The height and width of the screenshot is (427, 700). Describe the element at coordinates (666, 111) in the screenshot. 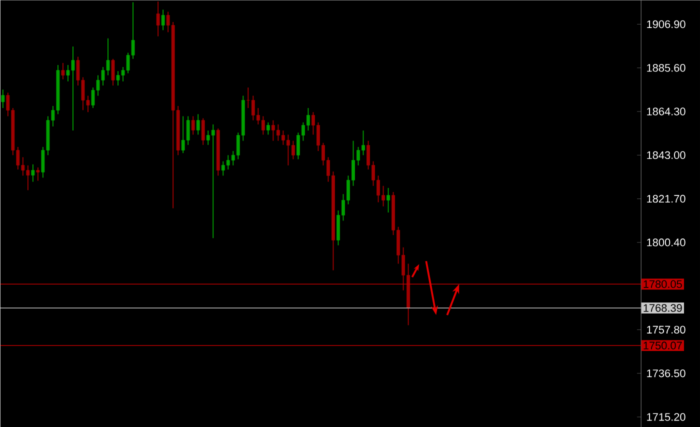

I see `y-tick-label: 1864.30` at that location.